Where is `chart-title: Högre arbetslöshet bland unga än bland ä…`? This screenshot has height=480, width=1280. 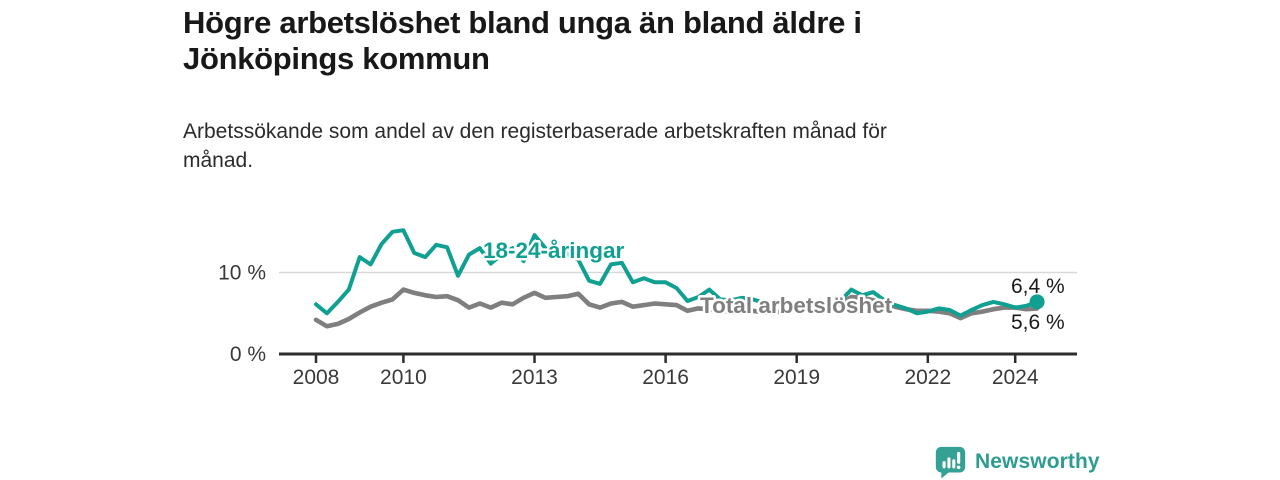
chart-title: Högre arbetslöshet bland unga än bland ä… is located at coordinates (522, 40).